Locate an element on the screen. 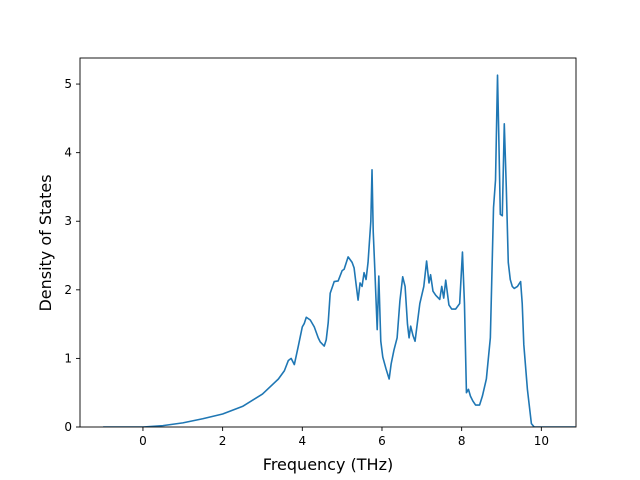 This screenshot has height=480, width=640. y-tick-label: 2 is located at coordinates (68, 290).